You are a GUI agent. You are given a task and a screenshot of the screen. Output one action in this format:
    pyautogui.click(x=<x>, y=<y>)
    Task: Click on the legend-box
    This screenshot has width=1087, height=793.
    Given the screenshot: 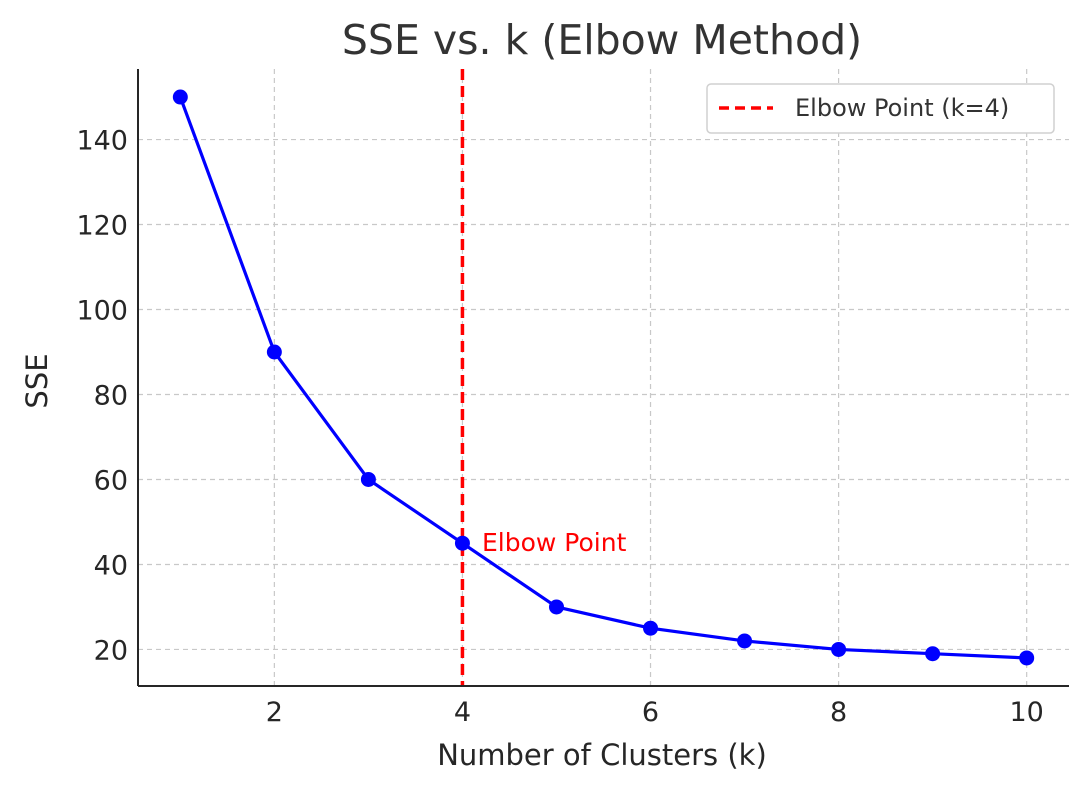 What is the action you would take?
    pyautogui.click(x=880, y=108)
    